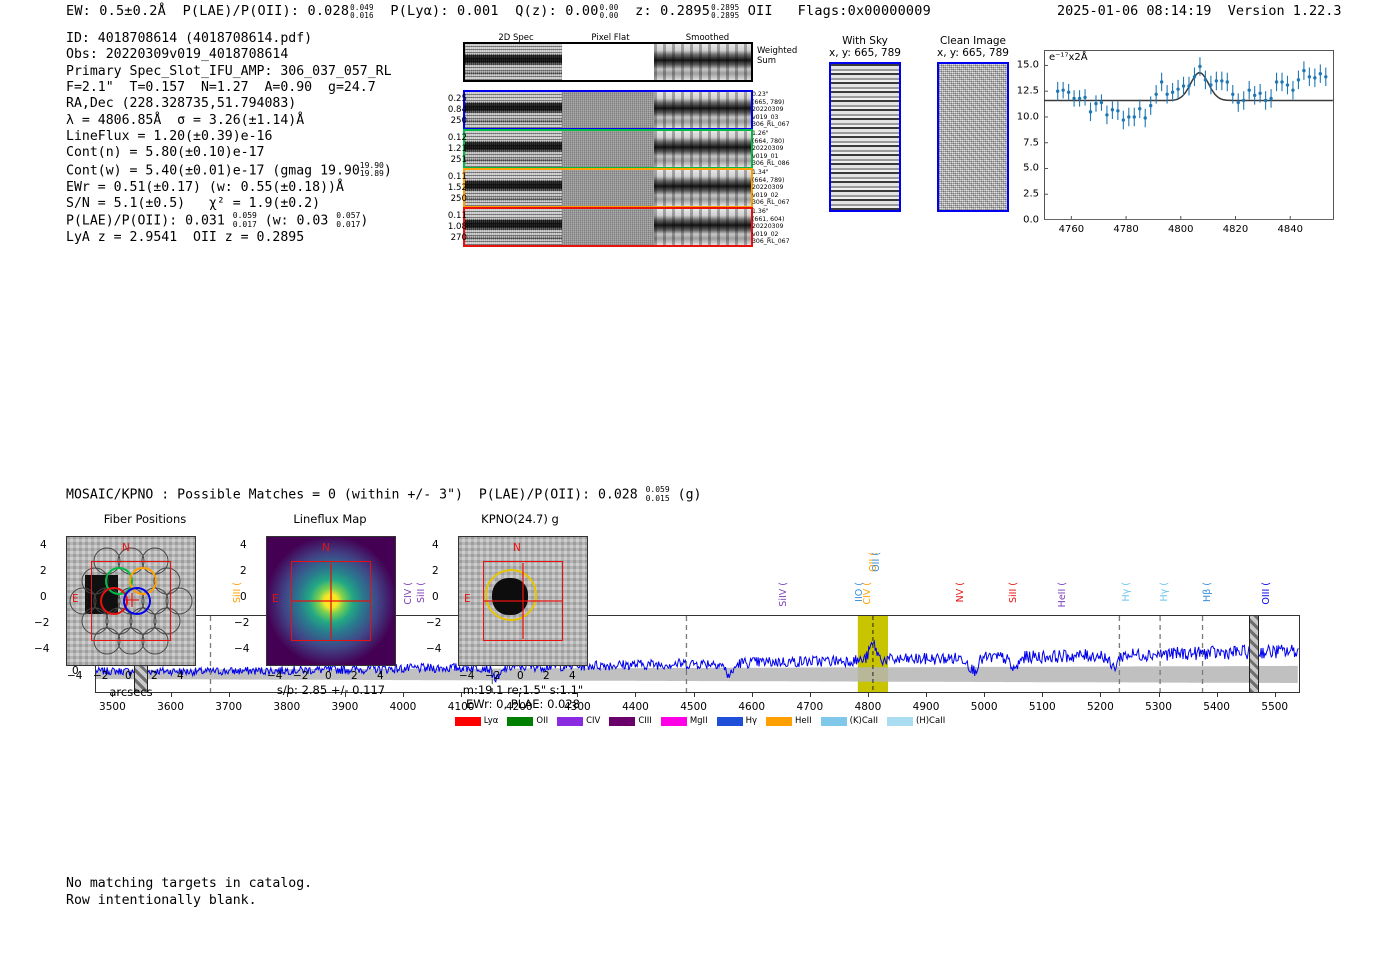 This screenshot has height=953, width=1400. I want to click on legend-label: CIII, so click(645, 721).